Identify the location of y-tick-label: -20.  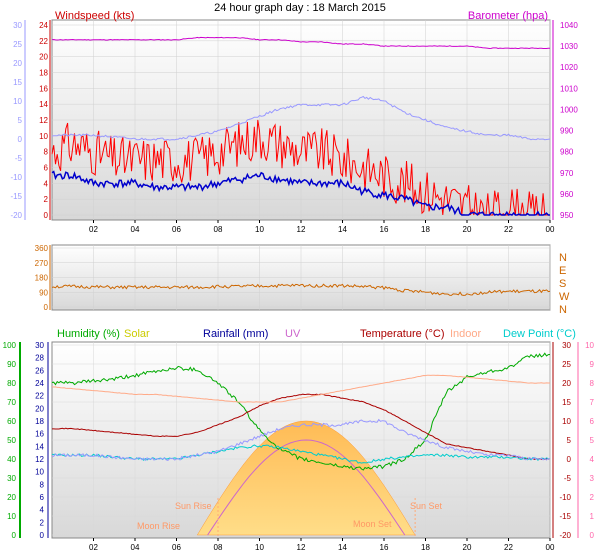
(16, 215).